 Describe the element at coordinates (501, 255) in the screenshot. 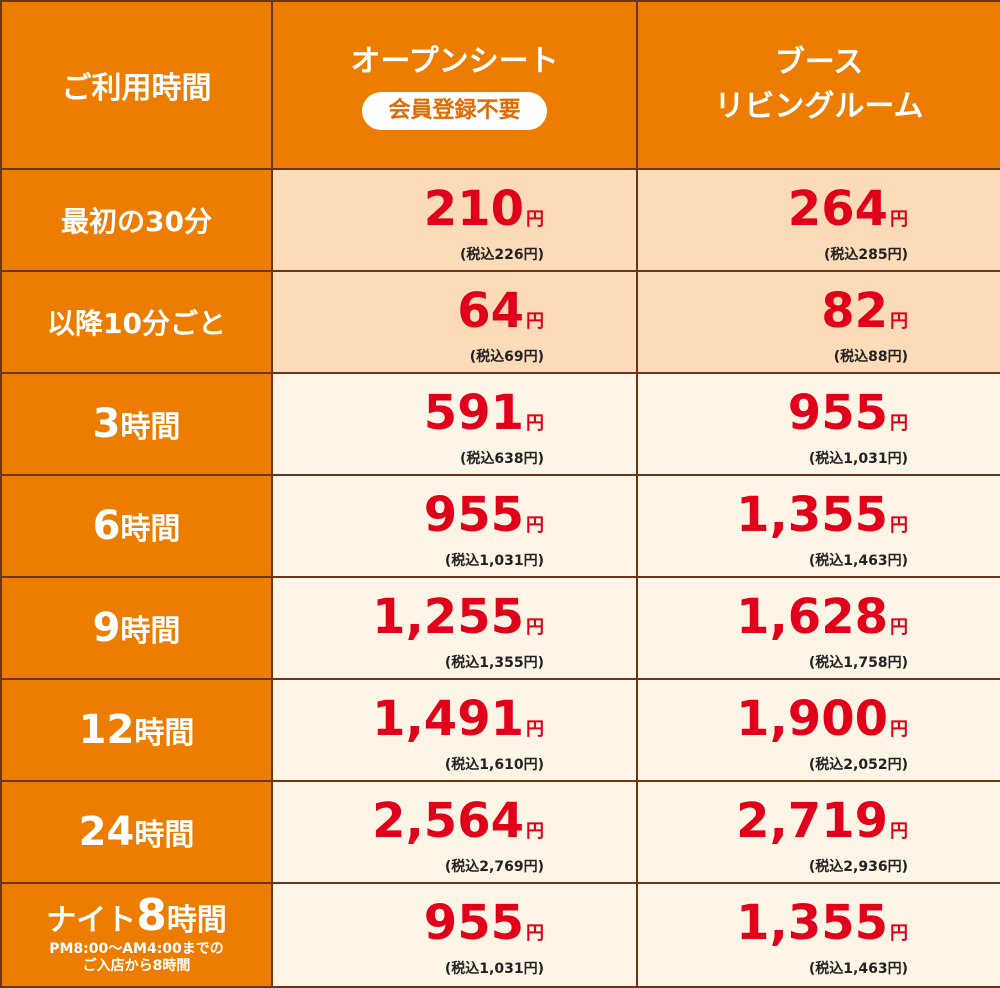

I see `price-tax-included: (税込226円)` at that location.